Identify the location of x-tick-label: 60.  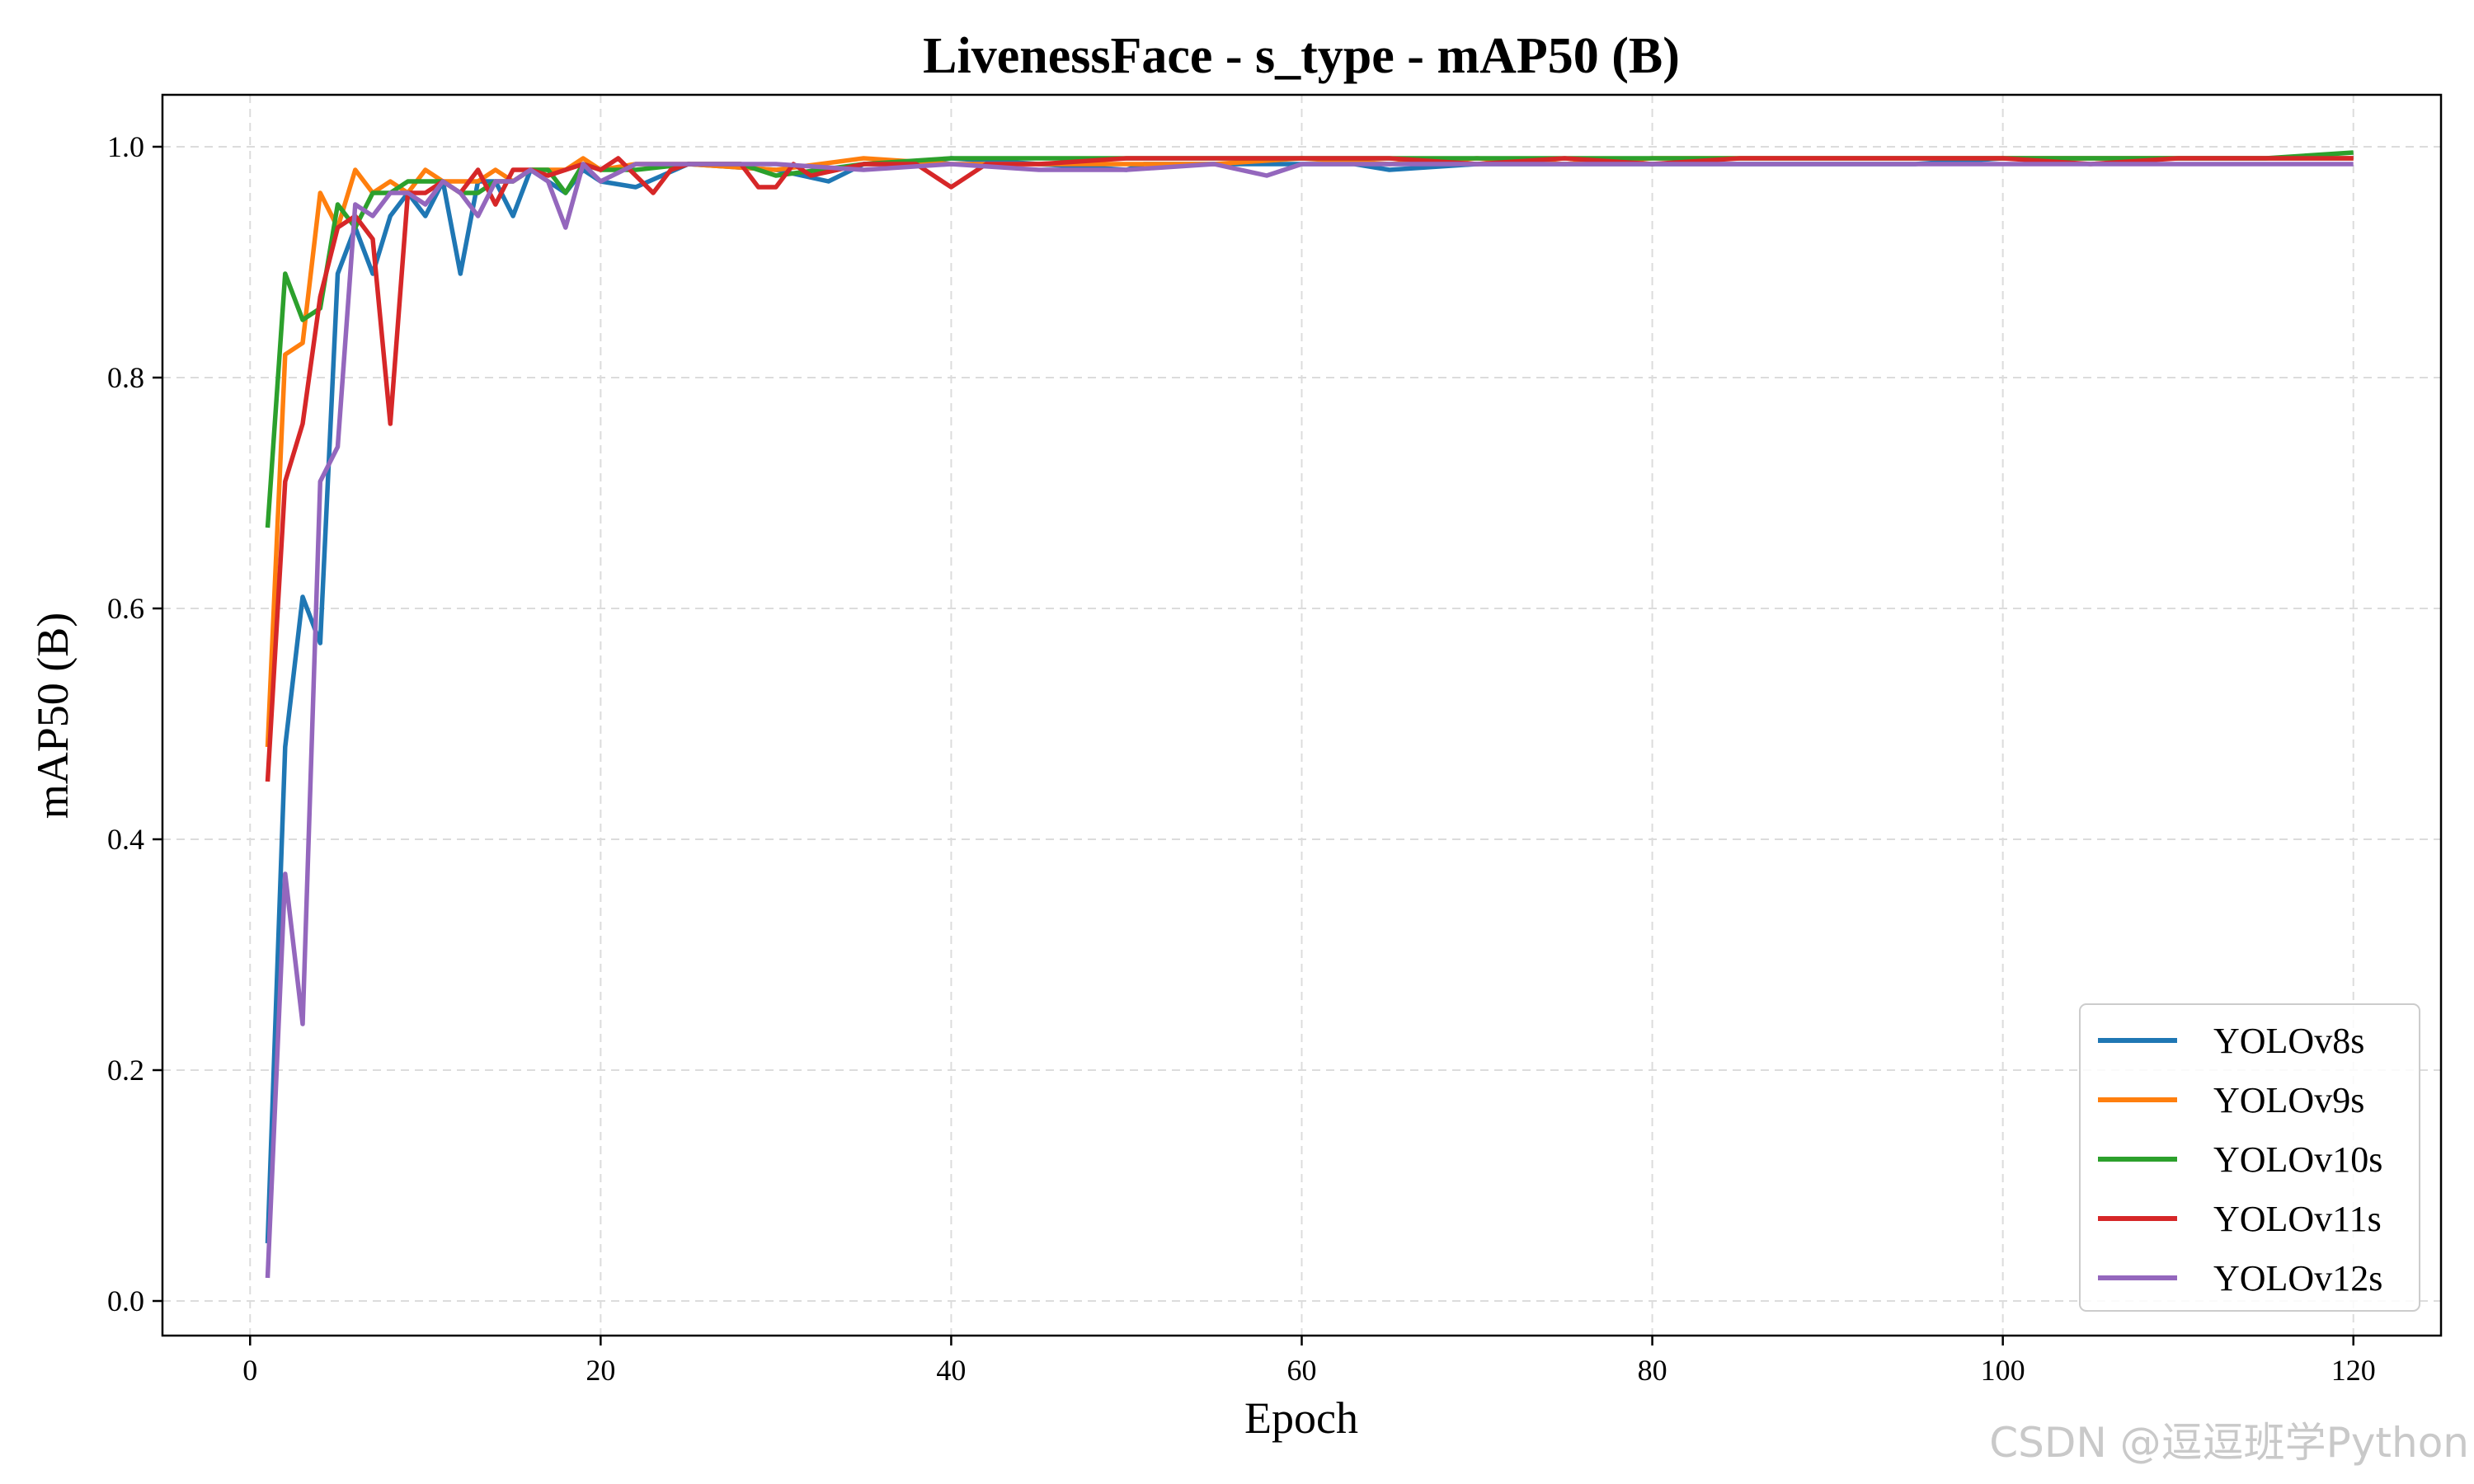
(1302, 1370).